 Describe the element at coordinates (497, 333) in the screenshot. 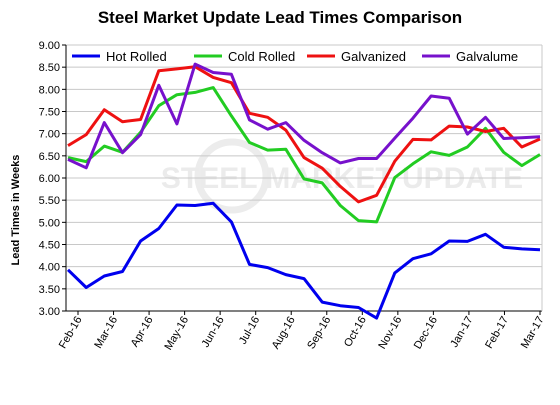

I see `x-tick-label: Feb-17` at that location.